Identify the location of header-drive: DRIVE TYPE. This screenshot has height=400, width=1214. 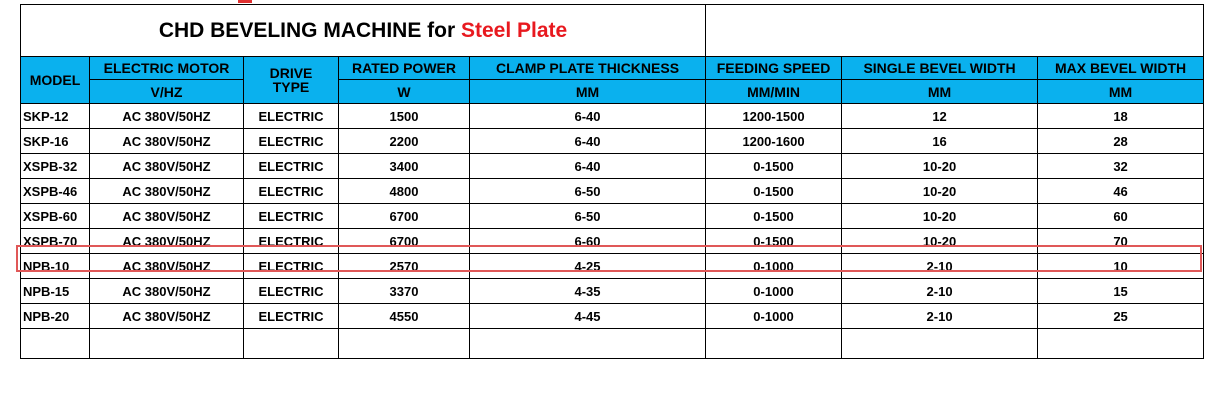
(291, 80).